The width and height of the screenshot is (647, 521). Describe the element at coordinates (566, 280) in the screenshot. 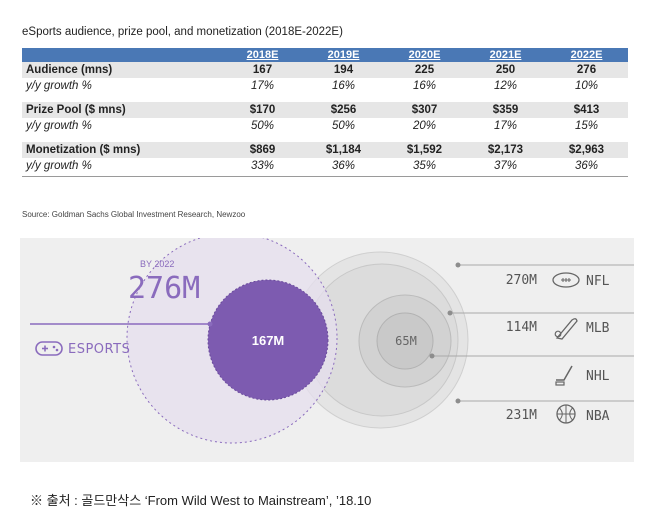

I see `football-icon` at that location.